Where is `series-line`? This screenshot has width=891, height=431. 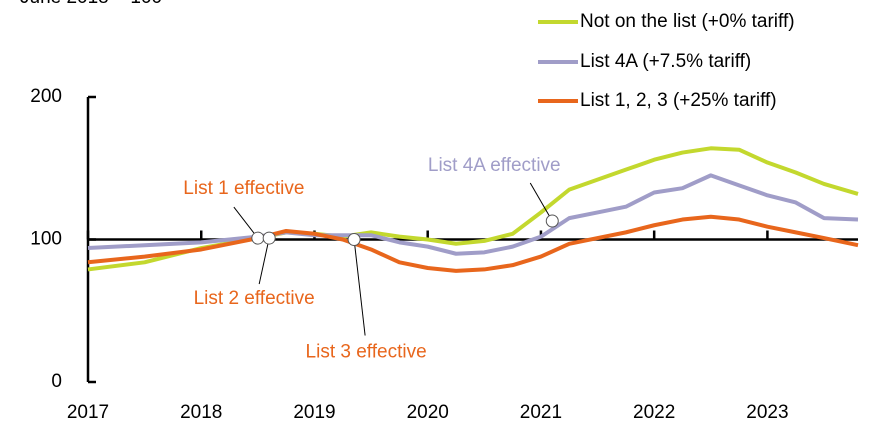
series-line is located at coordinates (473, 243).